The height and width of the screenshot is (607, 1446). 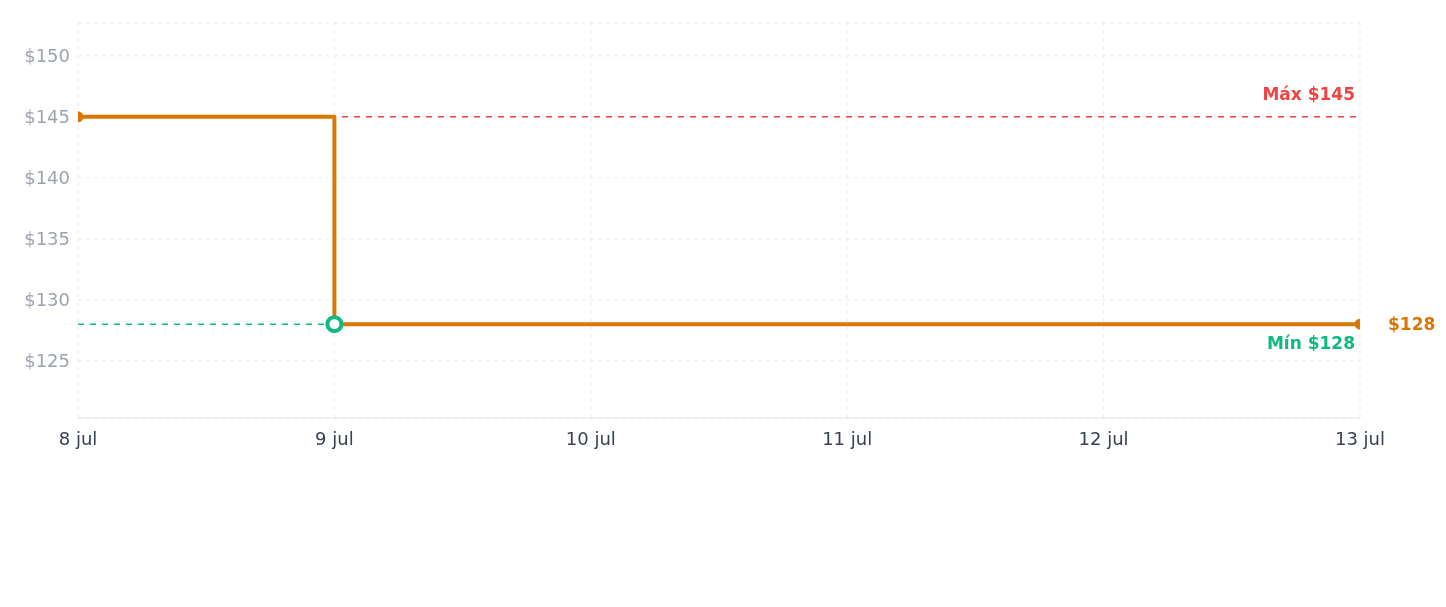 What do you see at coordinates (47, 178) in the screenshot?
I see `y-tick-label: $140` at bounding box center [47, 178].